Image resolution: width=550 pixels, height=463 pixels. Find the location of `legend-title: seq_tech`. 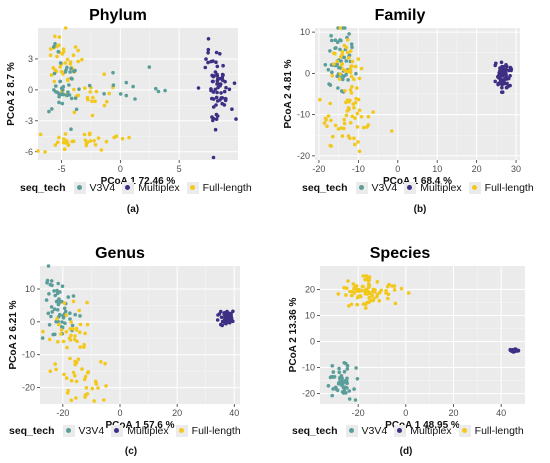

legend-title: seq_tech is located at coordinates (32, 431).